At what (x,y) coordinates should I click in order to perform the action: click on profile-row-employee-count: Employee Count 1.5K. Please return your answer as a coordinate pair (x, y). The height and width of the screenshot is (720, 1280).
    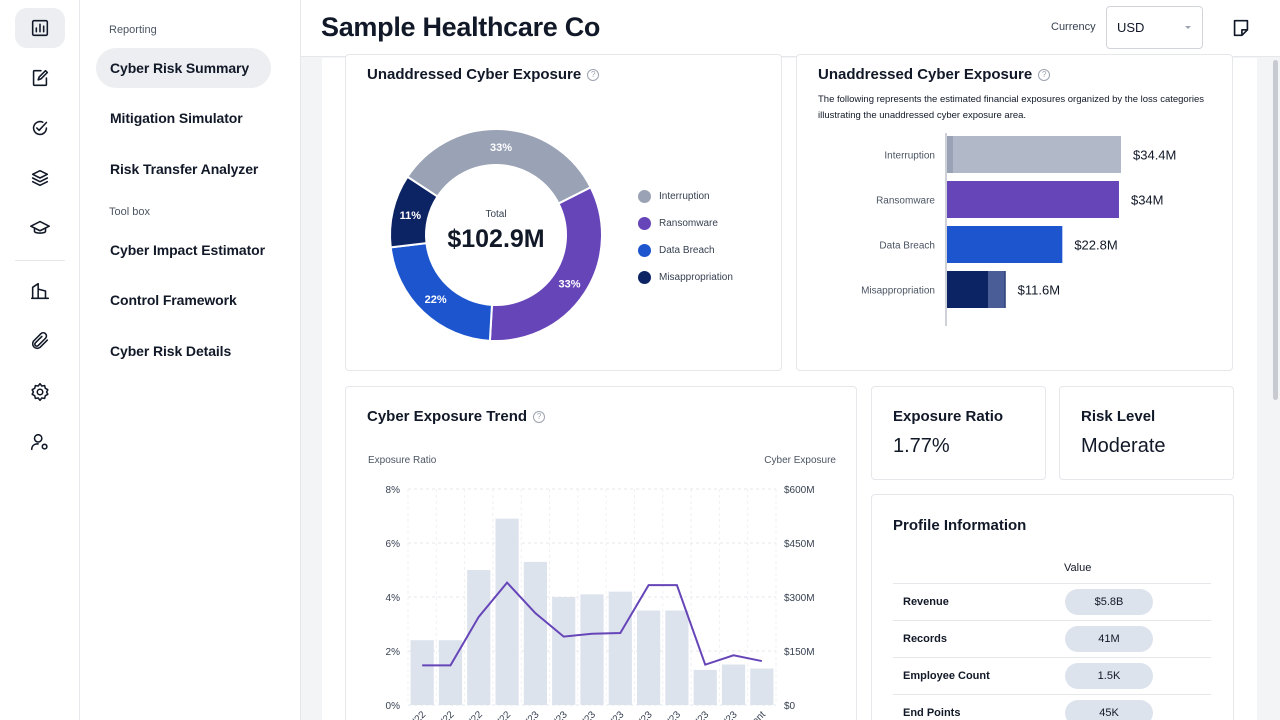
    Looking at the image, I should click on (1052, 675).